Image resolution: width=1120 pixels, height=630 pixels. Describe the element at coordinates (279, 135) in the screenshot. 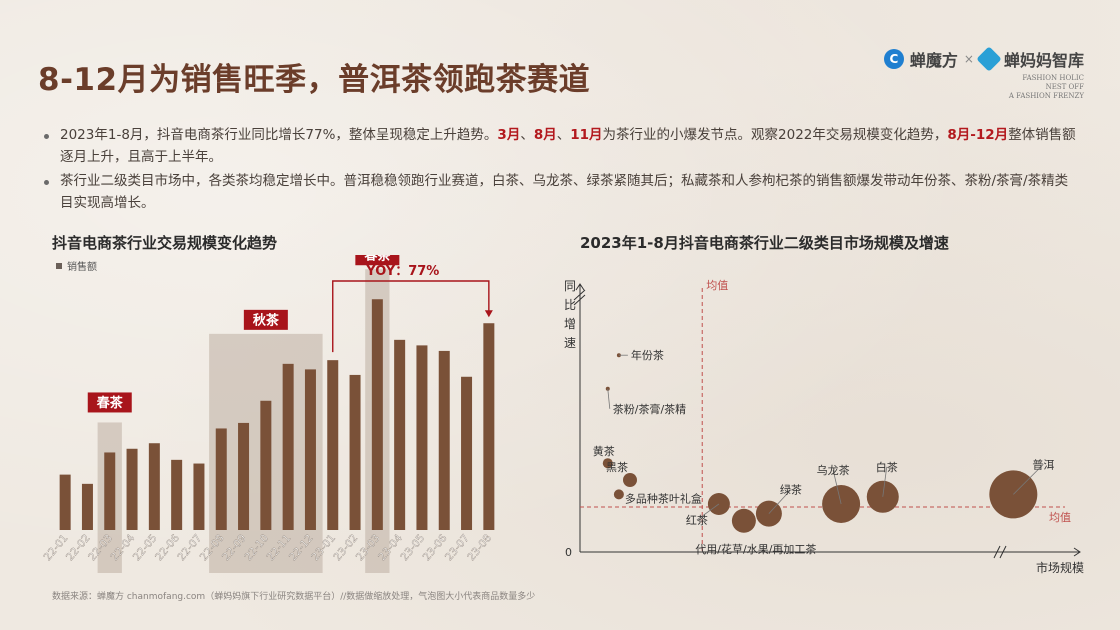

I see `bullet-text: 2023年1-8月，抖音电商茶行业同比增长77%，整体呈现稳定上升趋势。` at that location.